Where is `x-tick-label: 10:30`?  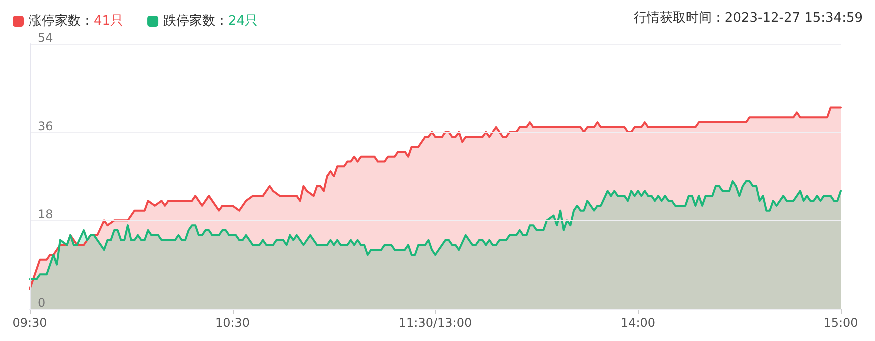 x-tick-label: 10:30 is located at coordinates (232, 323).